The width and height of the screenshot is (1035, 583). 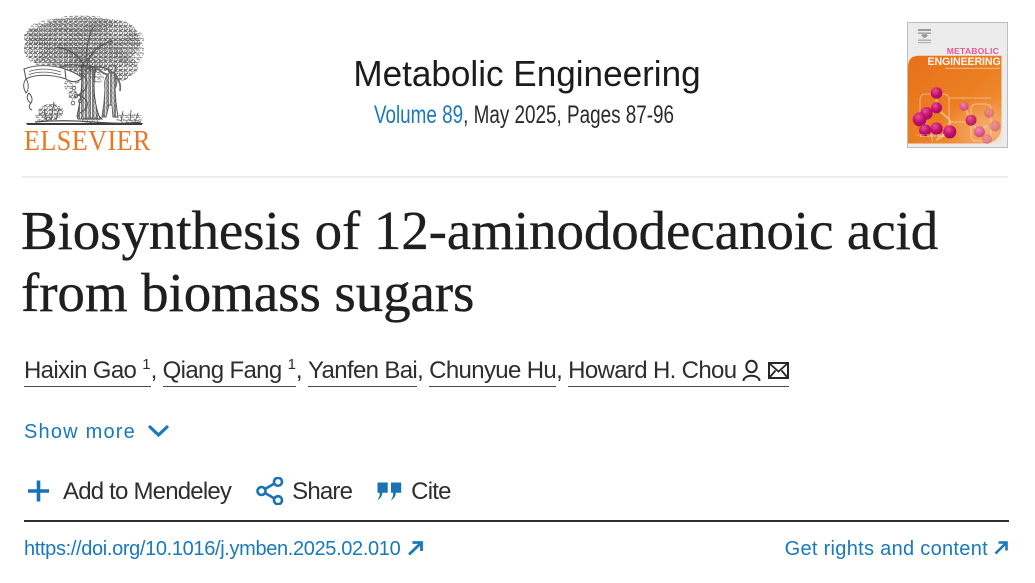 What do you see at coordinates (964, 62) in the screenshot?
I see `svg-text: ENGINEERING` at bounding box center [964, 62].